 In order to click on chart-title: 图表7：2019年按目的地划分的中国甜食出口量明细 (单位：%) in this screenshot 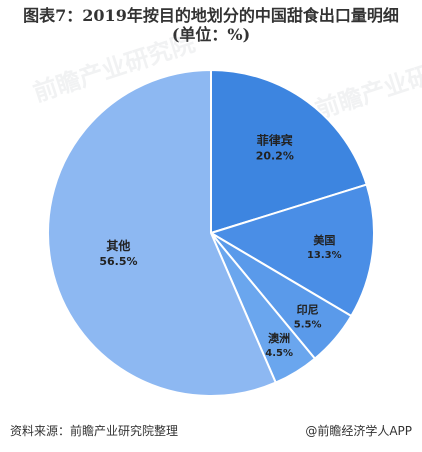, I will do `click(211, 25)`.